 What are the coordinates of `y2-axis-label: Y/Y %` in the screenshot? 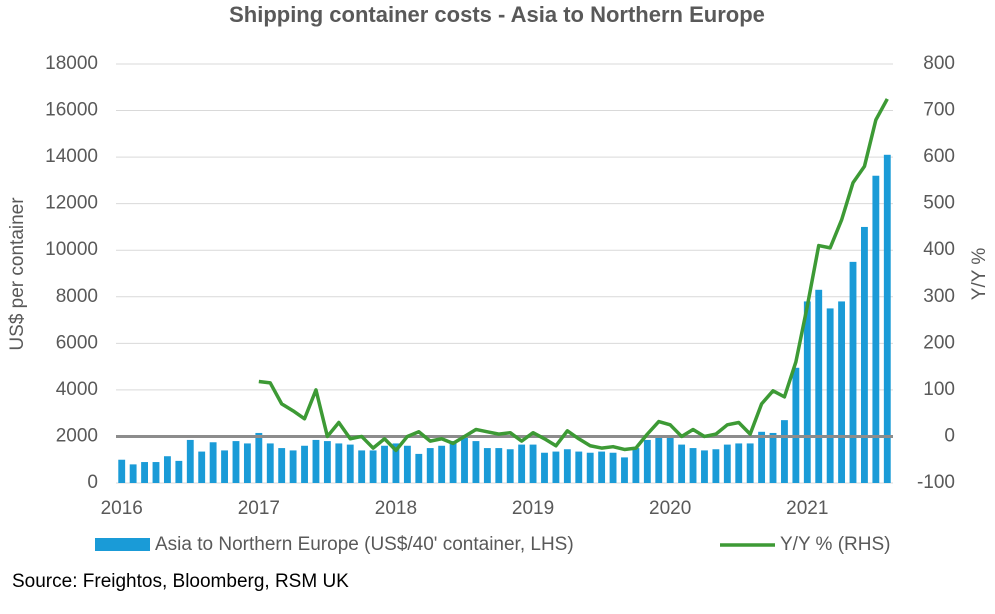 It's located at (979, 274).